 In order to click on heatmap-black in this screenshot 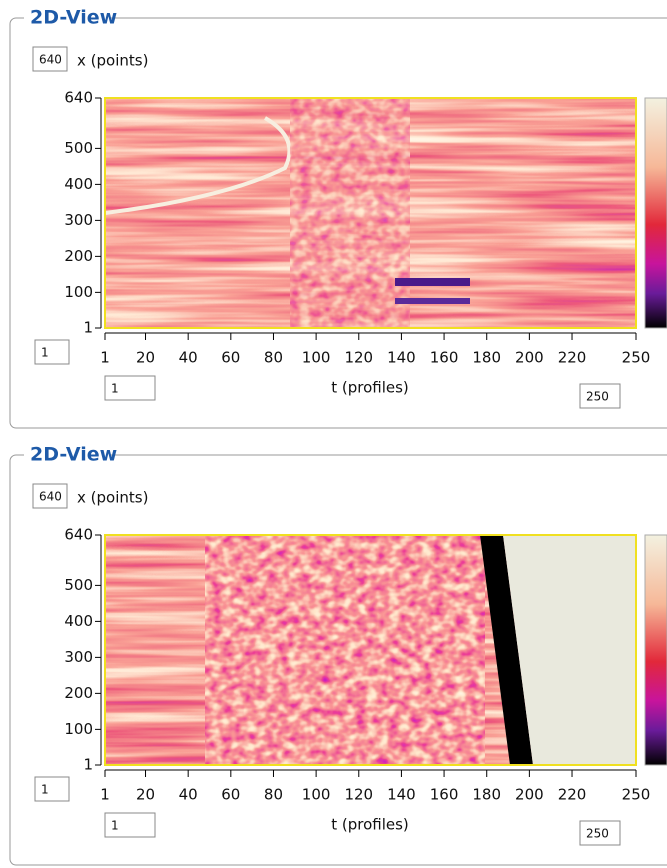, I will do `click(506, 650)`.